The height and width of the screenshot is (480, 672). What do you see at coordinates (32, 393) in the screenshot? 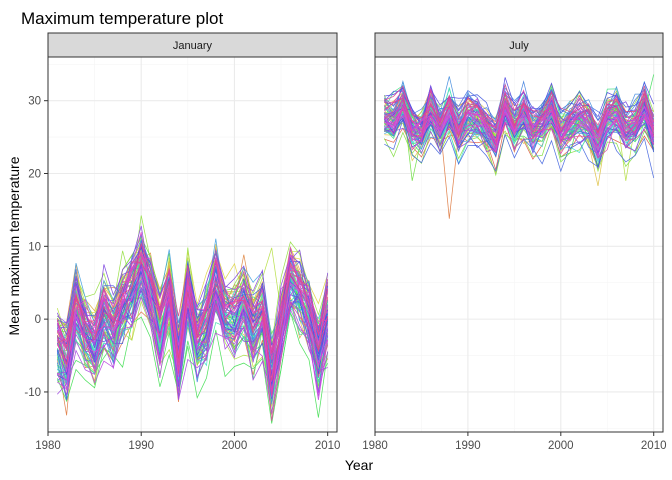
I see `y-tick-label: -10` at bounding box center [32, 393].